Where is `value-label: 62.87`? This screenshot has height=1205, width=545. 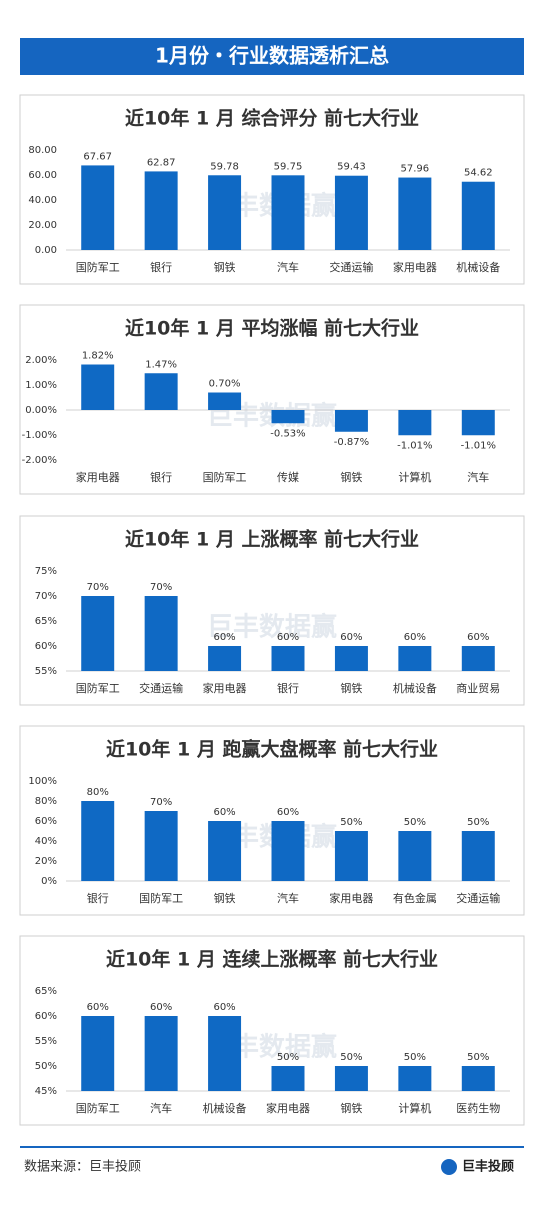
value-label: 62.87 is located at coordinates (161, 162).